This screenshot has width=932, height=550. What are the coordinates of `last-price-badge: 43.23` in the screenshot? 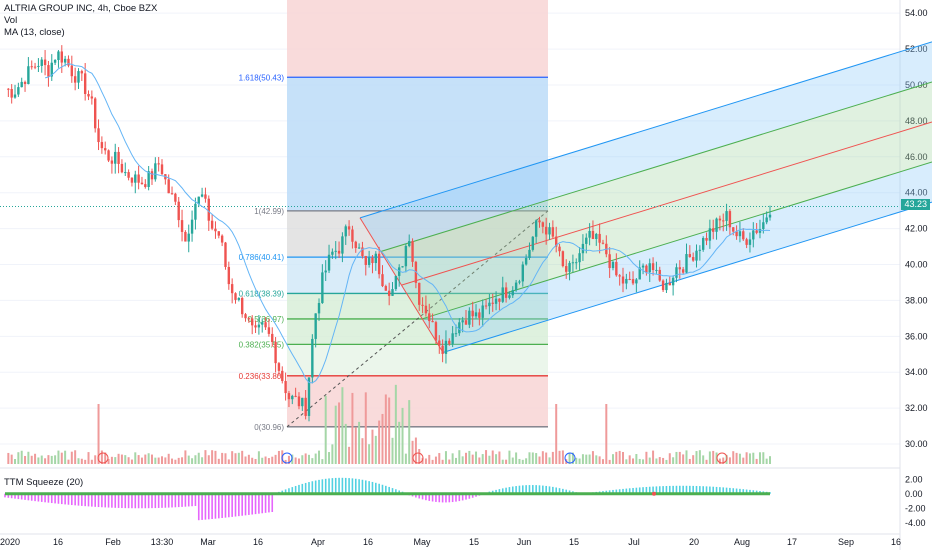 It's located at (915, 204).